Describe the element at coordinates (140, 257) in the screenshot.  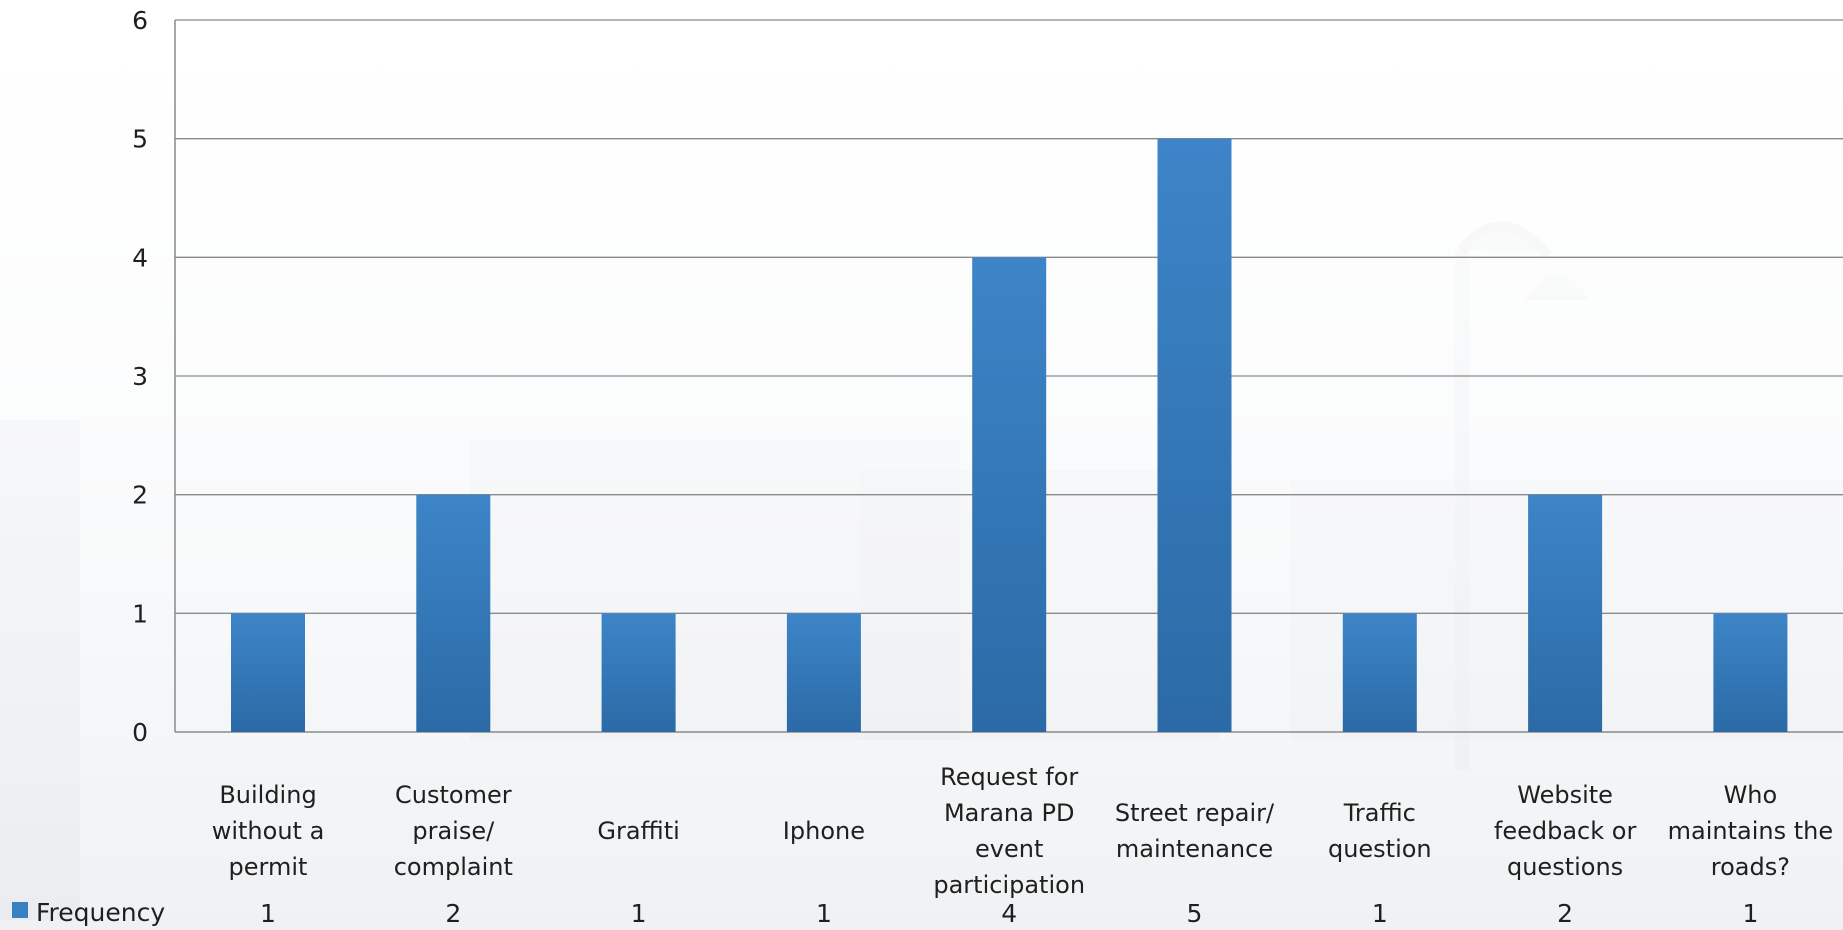
I see `y-tick-label: 4` at that location.